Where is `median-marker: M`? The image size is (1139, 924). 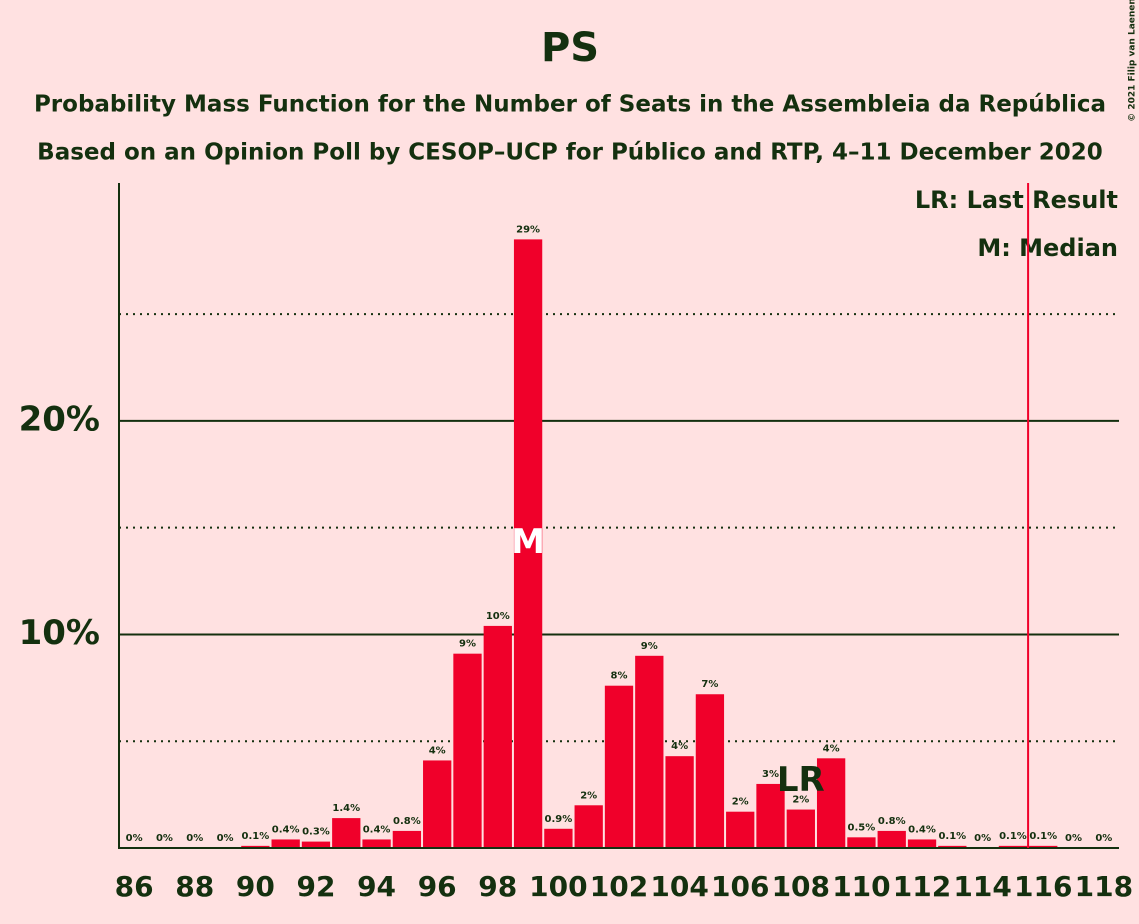 median-marker: M is located at coordinates (528, 542).